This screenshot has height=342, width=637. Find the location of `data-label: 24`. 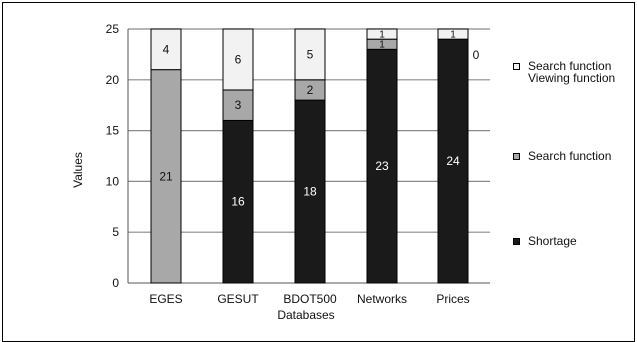

data-label: 24 is located at coordinates (453, 161).